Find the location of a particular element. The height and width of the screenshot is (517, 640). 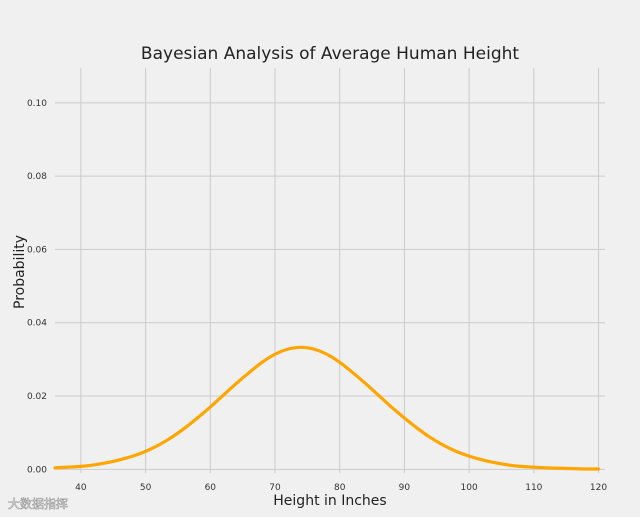

x-tick-label: 120 is located at coordinates (598, 488).